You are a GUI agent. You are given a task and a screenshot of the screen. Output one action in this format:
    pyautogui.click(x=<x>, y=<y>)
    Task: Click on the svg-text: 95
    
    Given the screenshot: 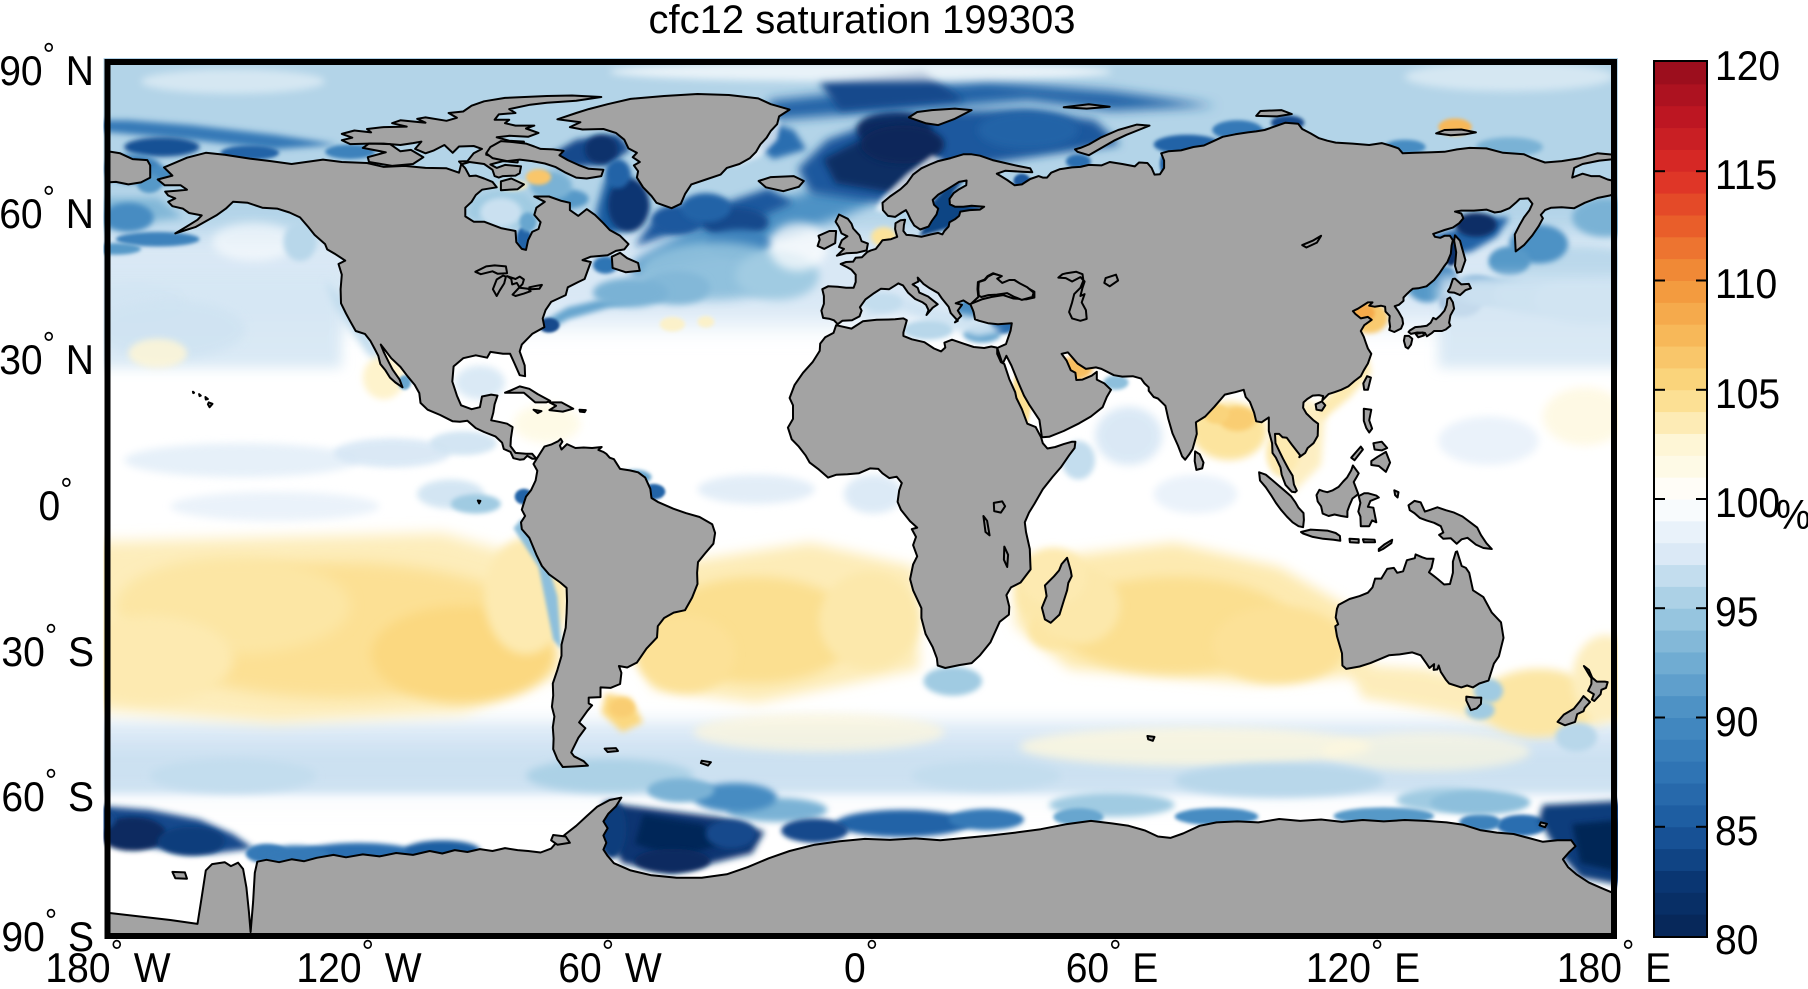 What is the action you would take?
    pyautogui.click(x=1736, y=612)
    